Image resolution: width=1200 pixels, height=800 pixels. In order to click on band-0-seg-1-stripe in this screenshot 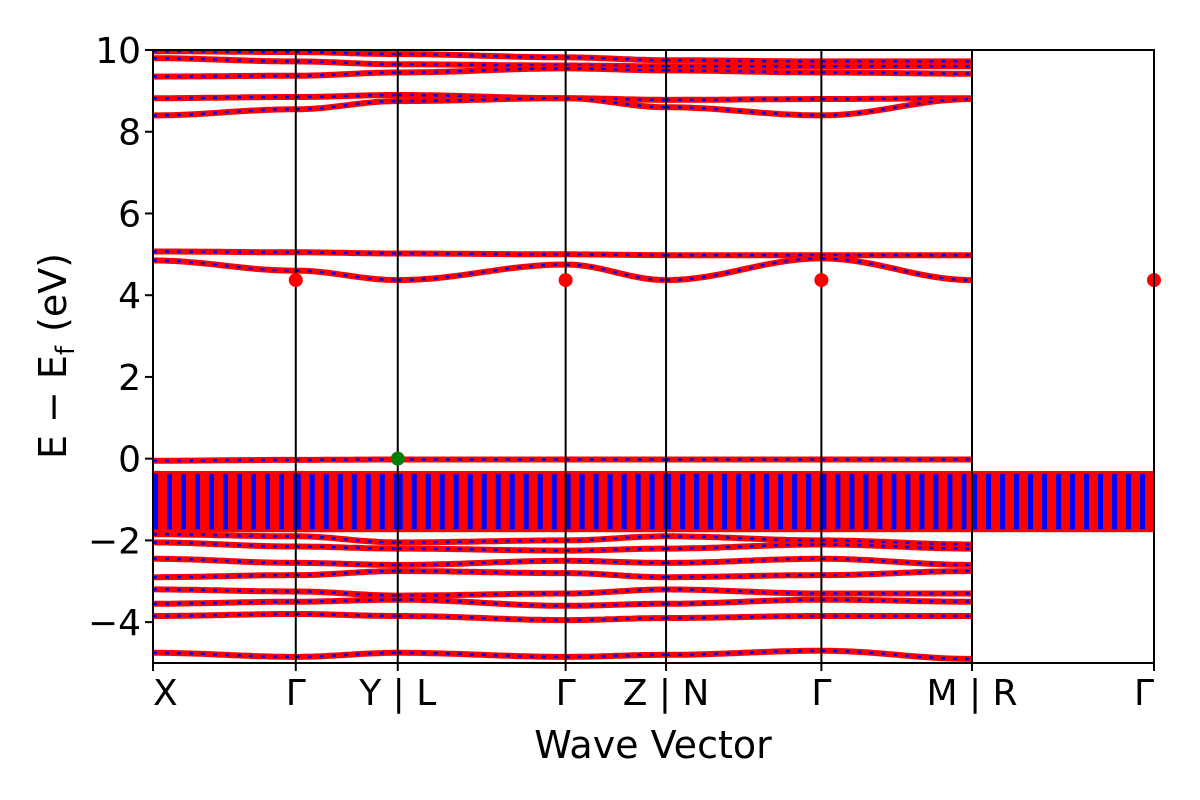, I will do `click(346, 53)`.